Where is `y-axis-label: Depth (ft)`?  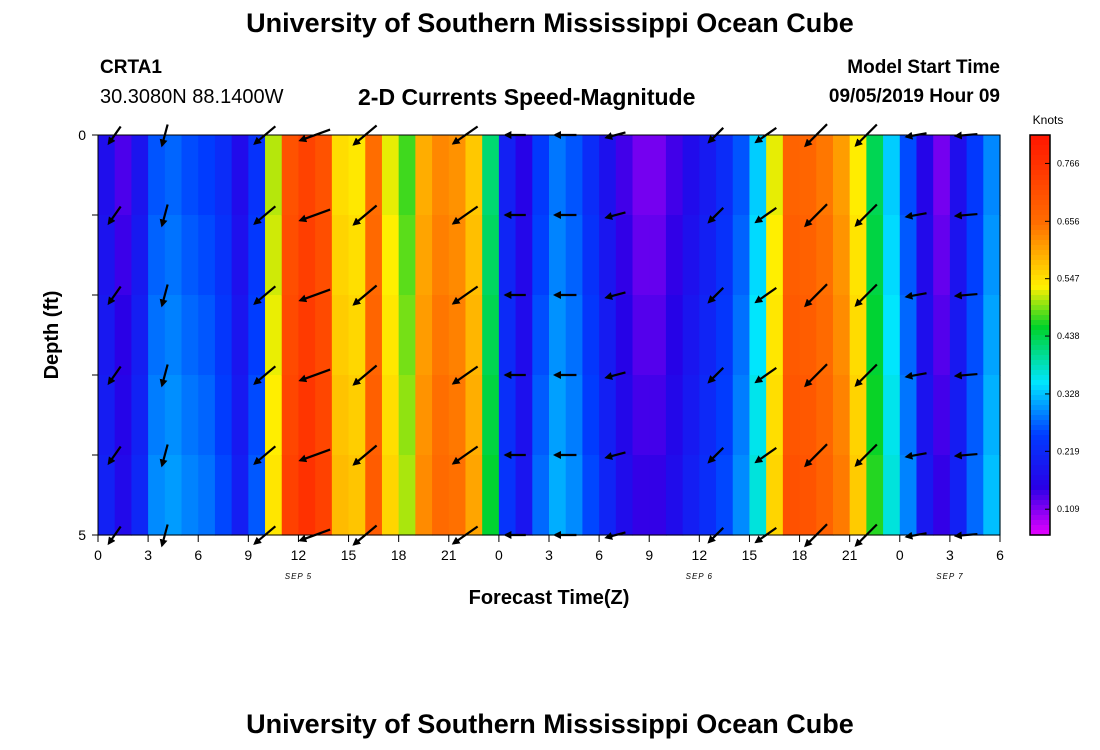 y-axis-label: Depth (ft) is located at coordinates (52, 335).